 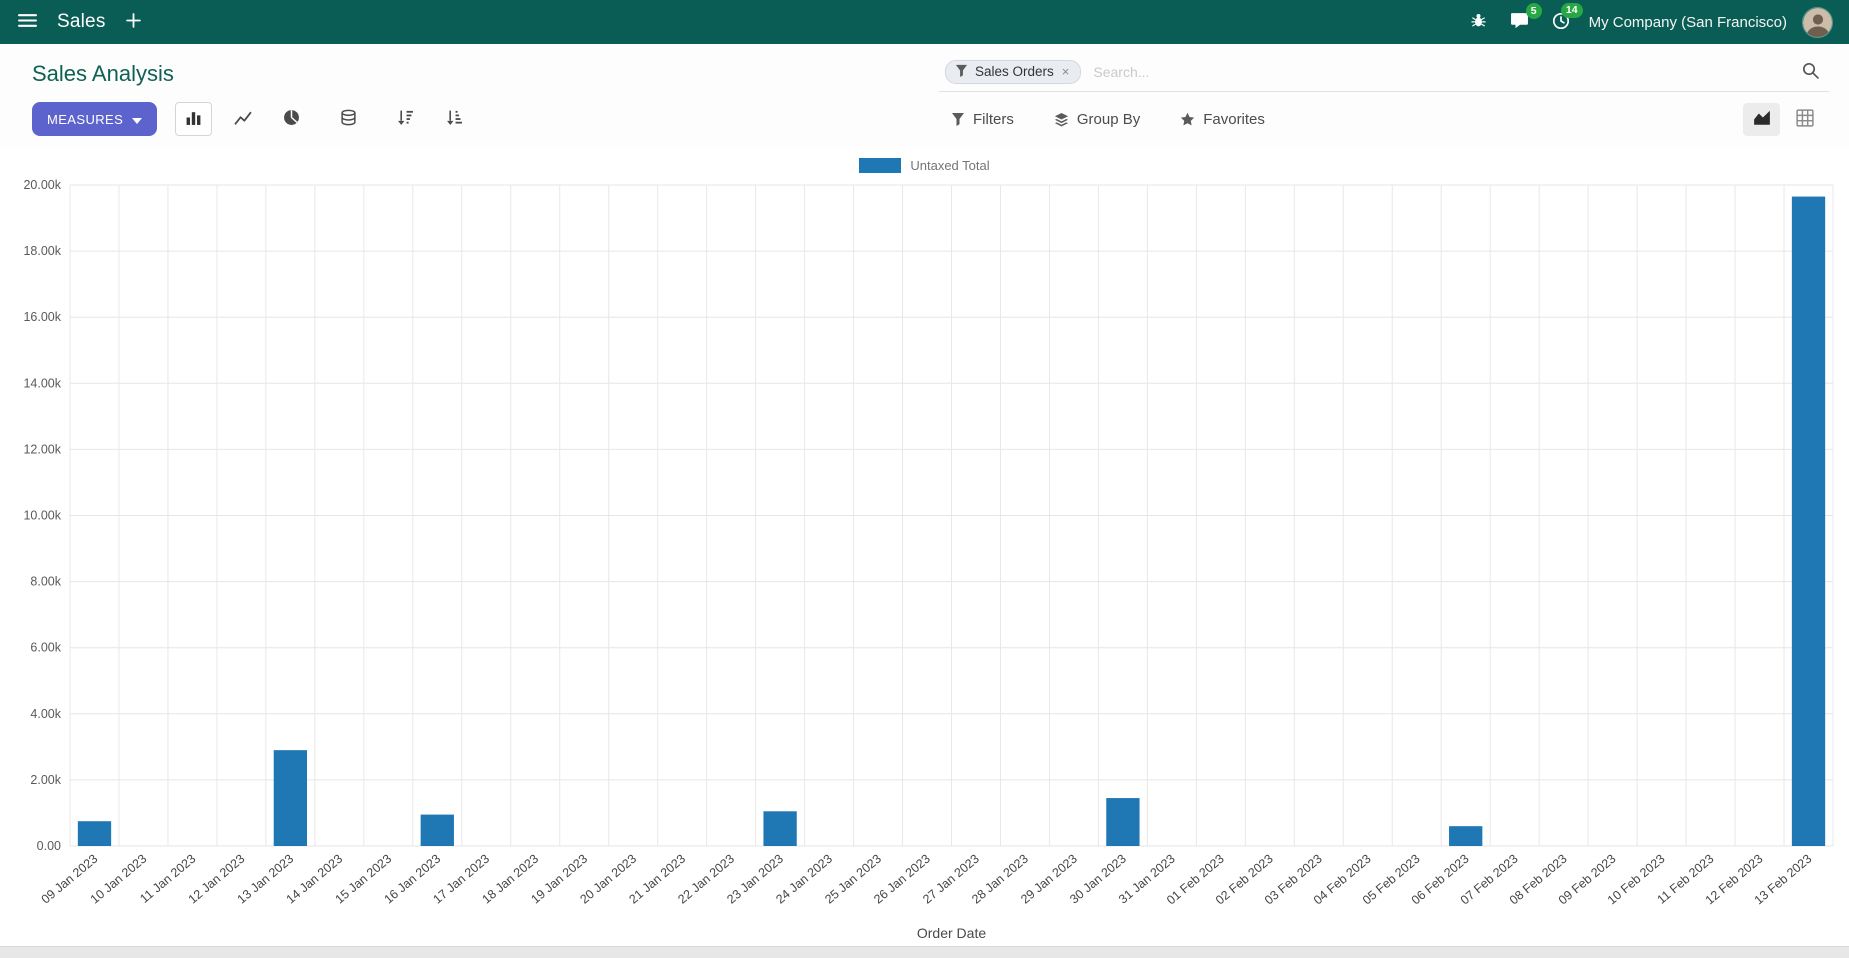 What do you see at coordinates (1561, 22) in the screenshot?
I see `clock-icon` at bounding box center [1561, 22].